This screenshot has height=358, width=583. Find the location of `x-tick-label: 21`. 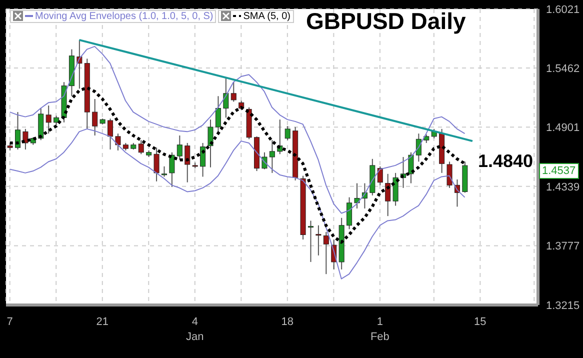

x-tick-label: 21 is located at coordinates (102, 322).